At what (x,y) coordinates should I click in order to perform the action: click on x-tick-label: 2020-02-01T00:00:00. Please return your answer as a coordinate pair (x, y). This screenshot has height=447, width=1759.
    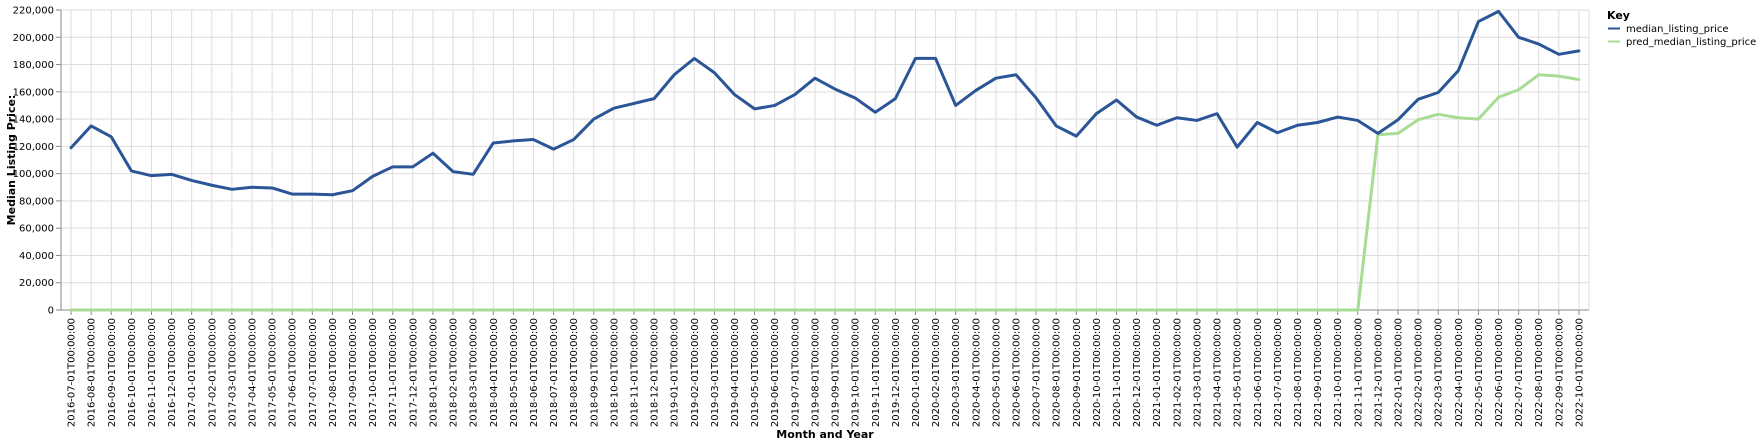
    Looking at the image, I should click on (936, 372).